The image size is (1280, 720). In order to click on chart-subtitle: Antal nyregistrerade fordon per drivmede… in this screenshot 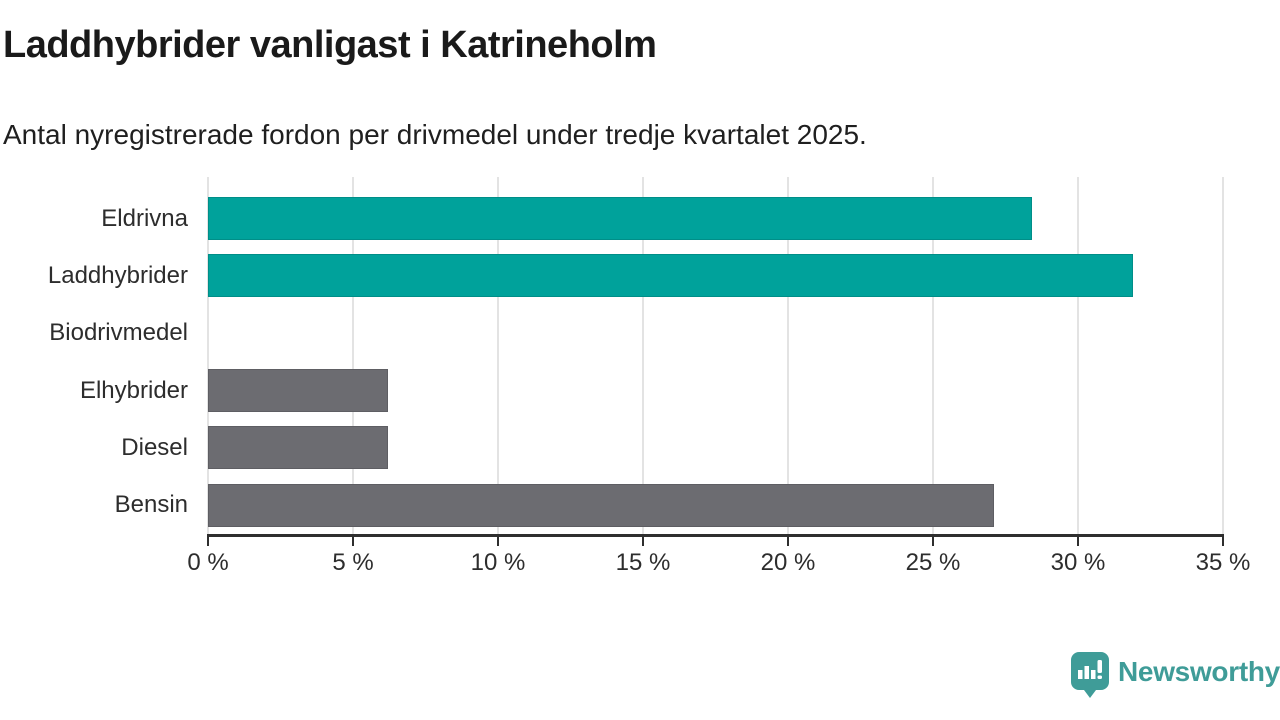, I will do `click(435, 134)`.